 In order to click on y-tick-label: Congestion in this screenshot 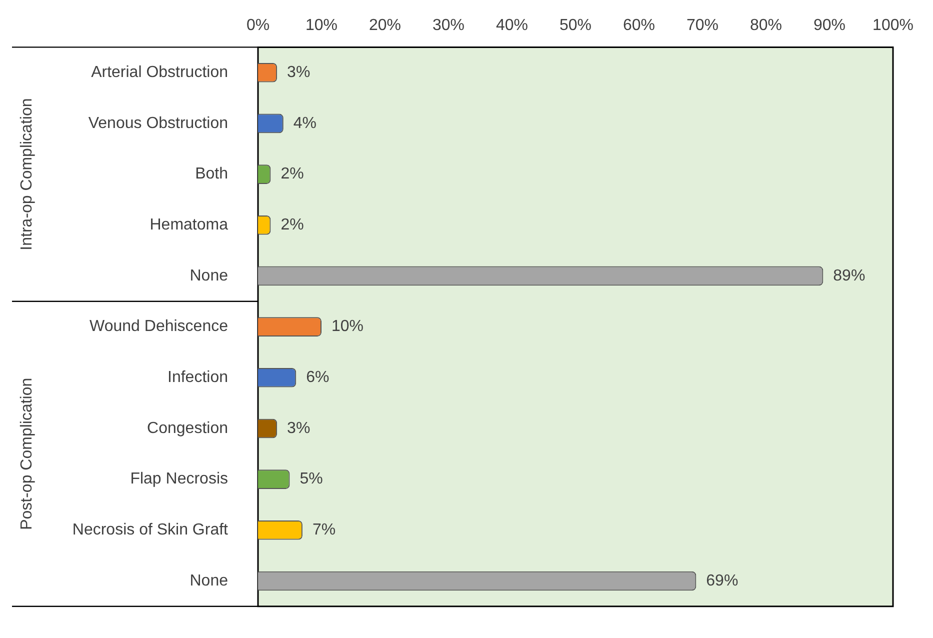, I will do `click(187, 428)`.